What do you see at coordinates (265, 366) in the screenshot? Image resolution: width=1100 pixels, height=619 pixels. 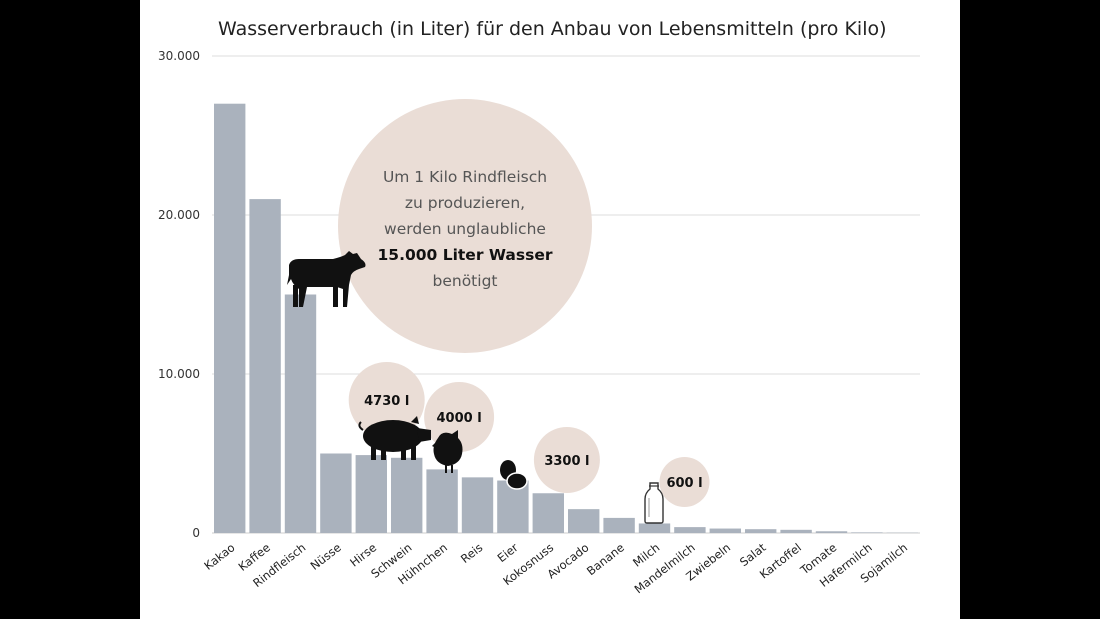 I see `bar-kaffee` at bounding box center [265, 366].